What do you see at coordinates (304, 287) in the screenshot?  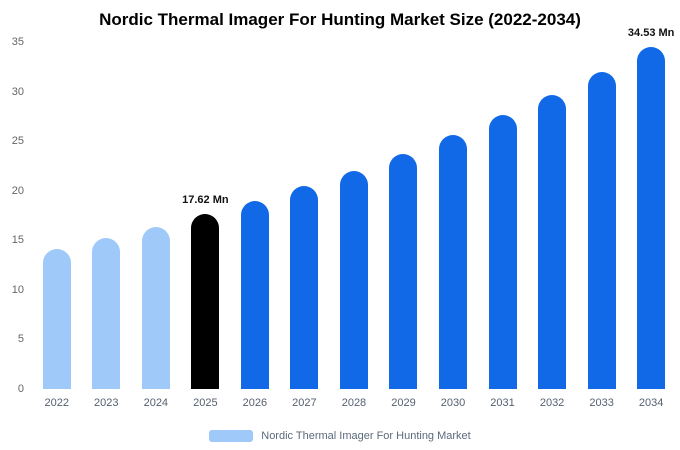 I see `bar-2027` at bounding box center [304, 287].